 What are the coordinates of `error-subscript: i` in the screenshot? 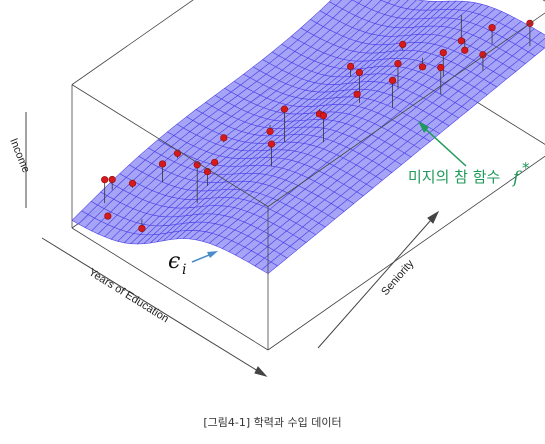 It's located at (184, 270).